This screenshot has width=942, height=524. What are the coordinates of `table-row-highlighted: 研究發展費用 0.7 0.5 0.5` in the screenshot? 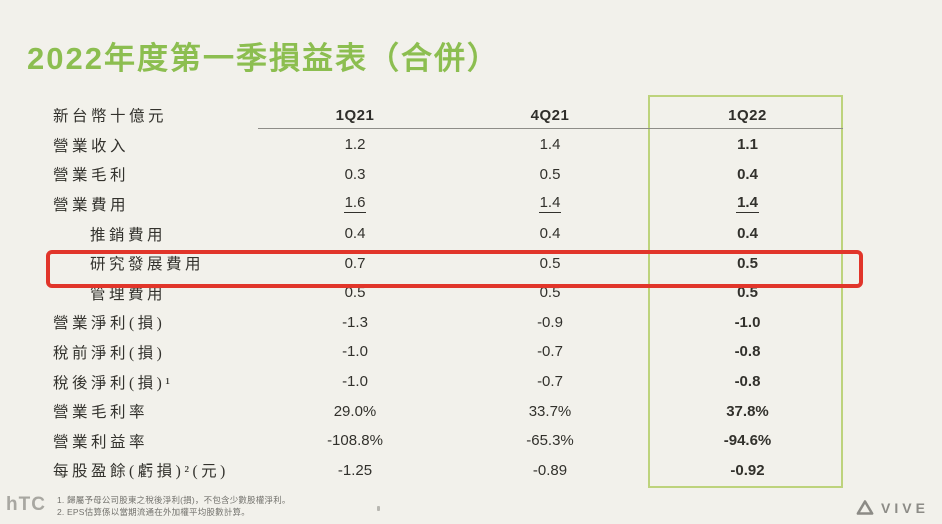 It's located at (449, 263).